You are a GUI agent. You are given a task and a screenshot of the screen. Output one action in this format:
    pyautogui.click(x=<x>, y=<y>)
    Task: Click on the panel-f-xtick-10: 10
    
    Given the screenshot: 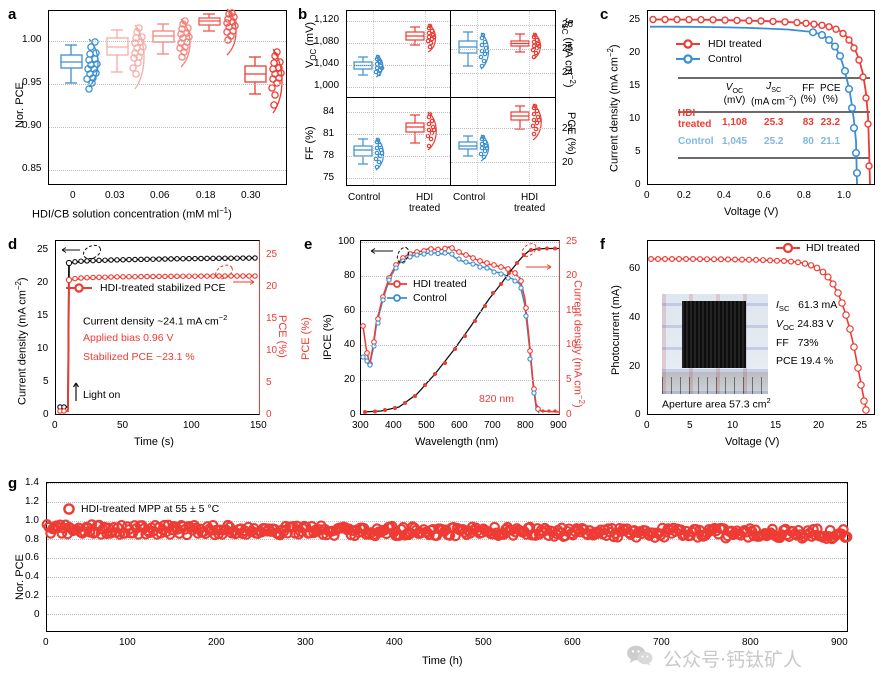 What is the action you would take?
    pyautogui.click(x=733, y=425)
    